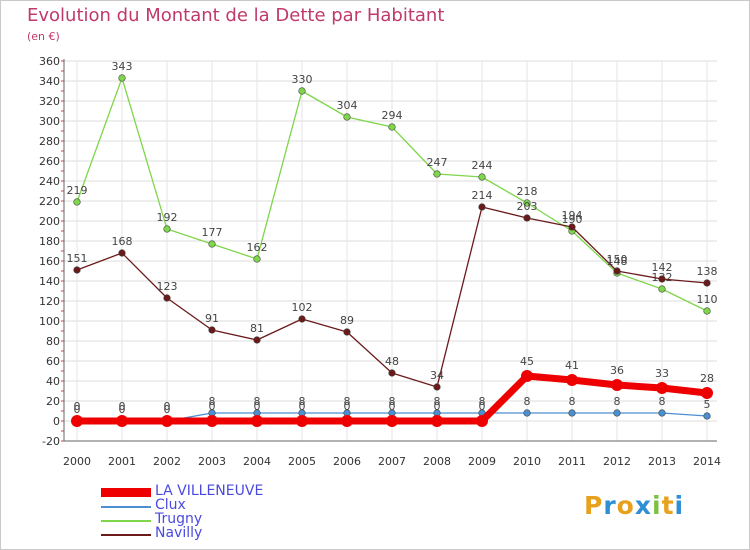 Image resolution: width=750 pixels, height=550 pixels. I want to click on x-tick-label: 2007, so click(392, 461).